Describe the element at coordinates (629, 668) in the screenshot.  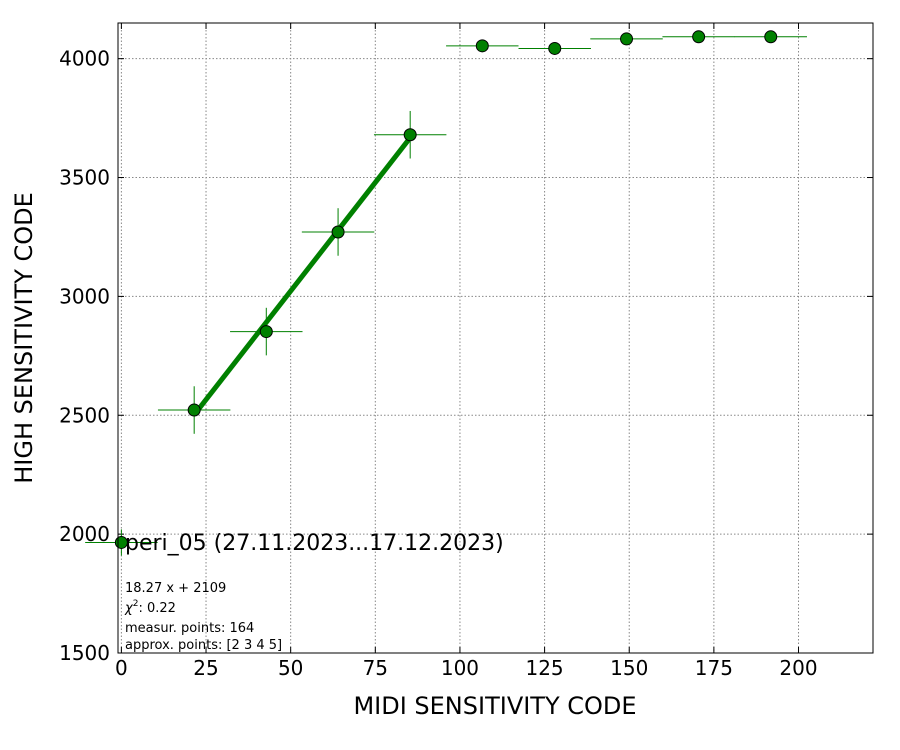
I see `x-tick-label: 150` at that location.